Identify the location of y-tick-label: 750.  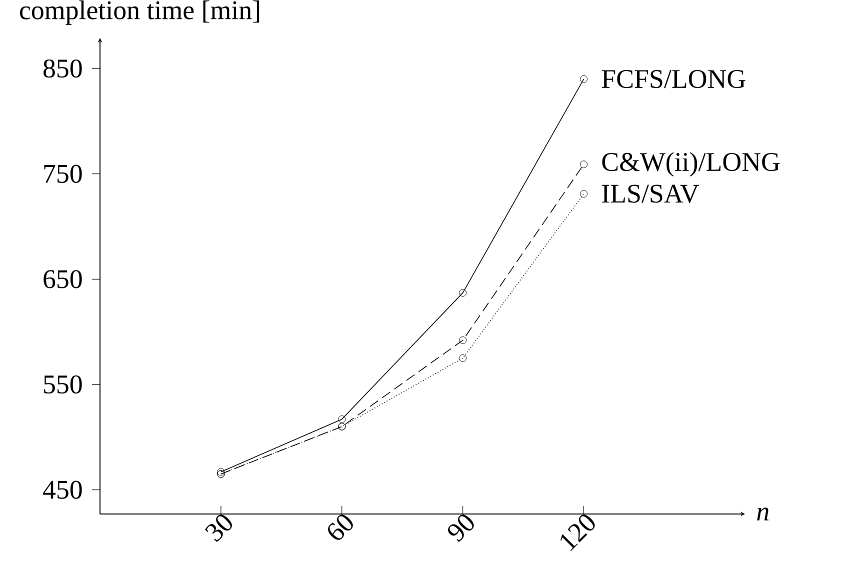
(63, 173).